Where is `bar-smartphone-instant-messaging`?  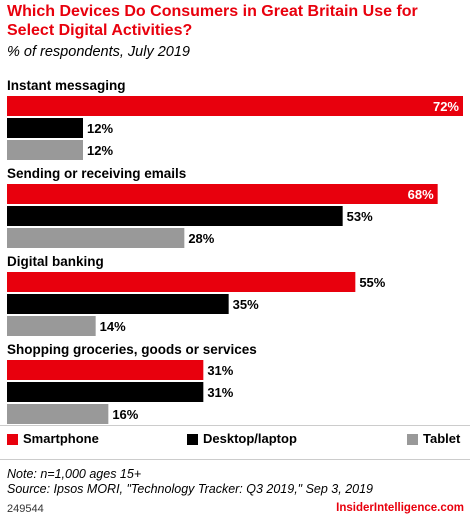 bar-smartphone-instant-messaging is located at coordinates (235, 106).